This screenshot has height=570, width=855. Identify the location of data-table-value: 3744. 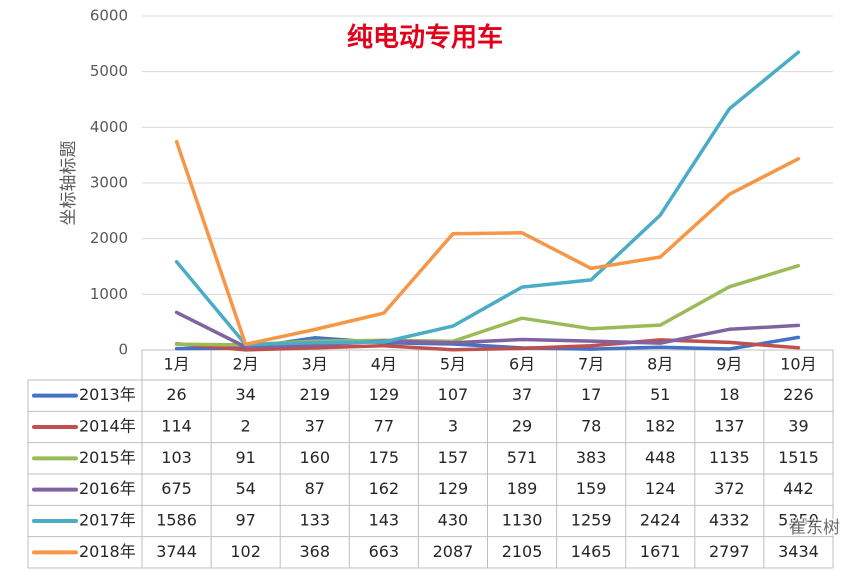
(176, 551).